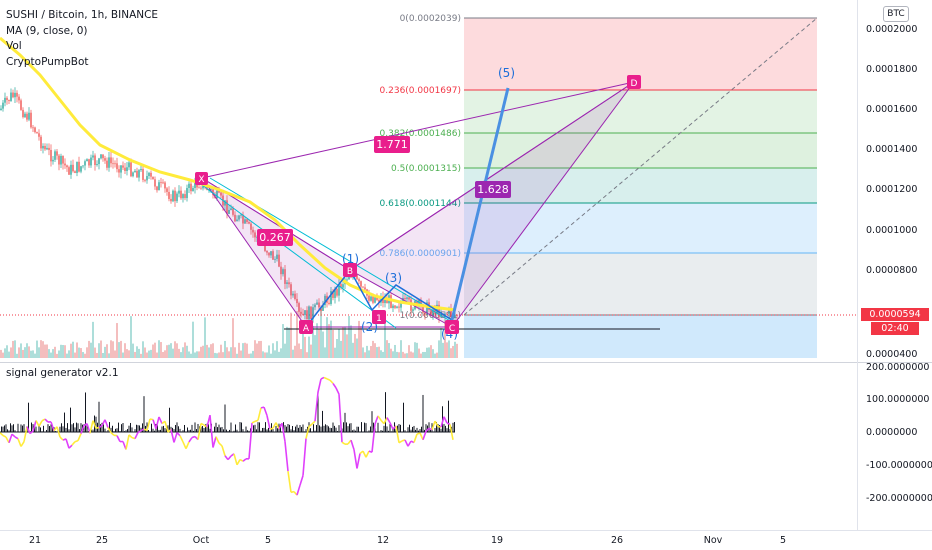  Describe the element at coordinates (306, 327) in the screenshot. I see `point-badge-a: A` at that location.